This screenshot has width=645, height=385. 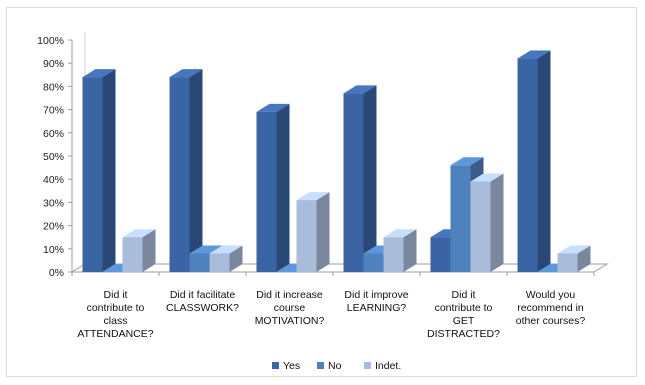 I want to click on y-tick-label: 10%, so click(x=53, y=250).